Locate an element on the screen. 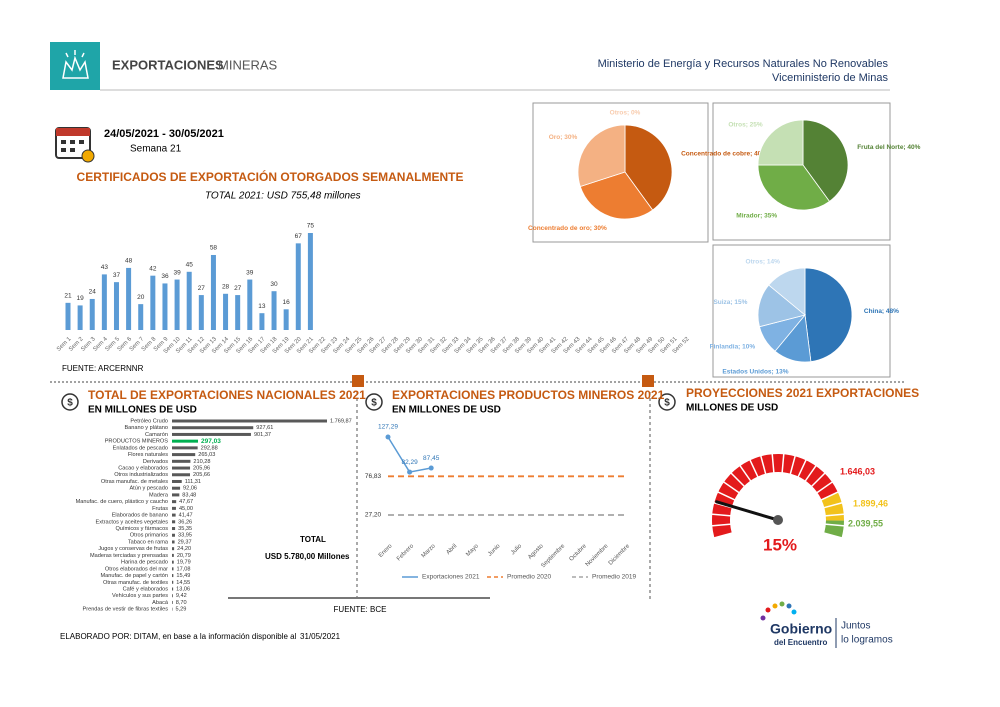 Image resolution: width=1000 pixels, height=707 pixels. pie-label: Oro; 30% is located at coordinates (563, 137).